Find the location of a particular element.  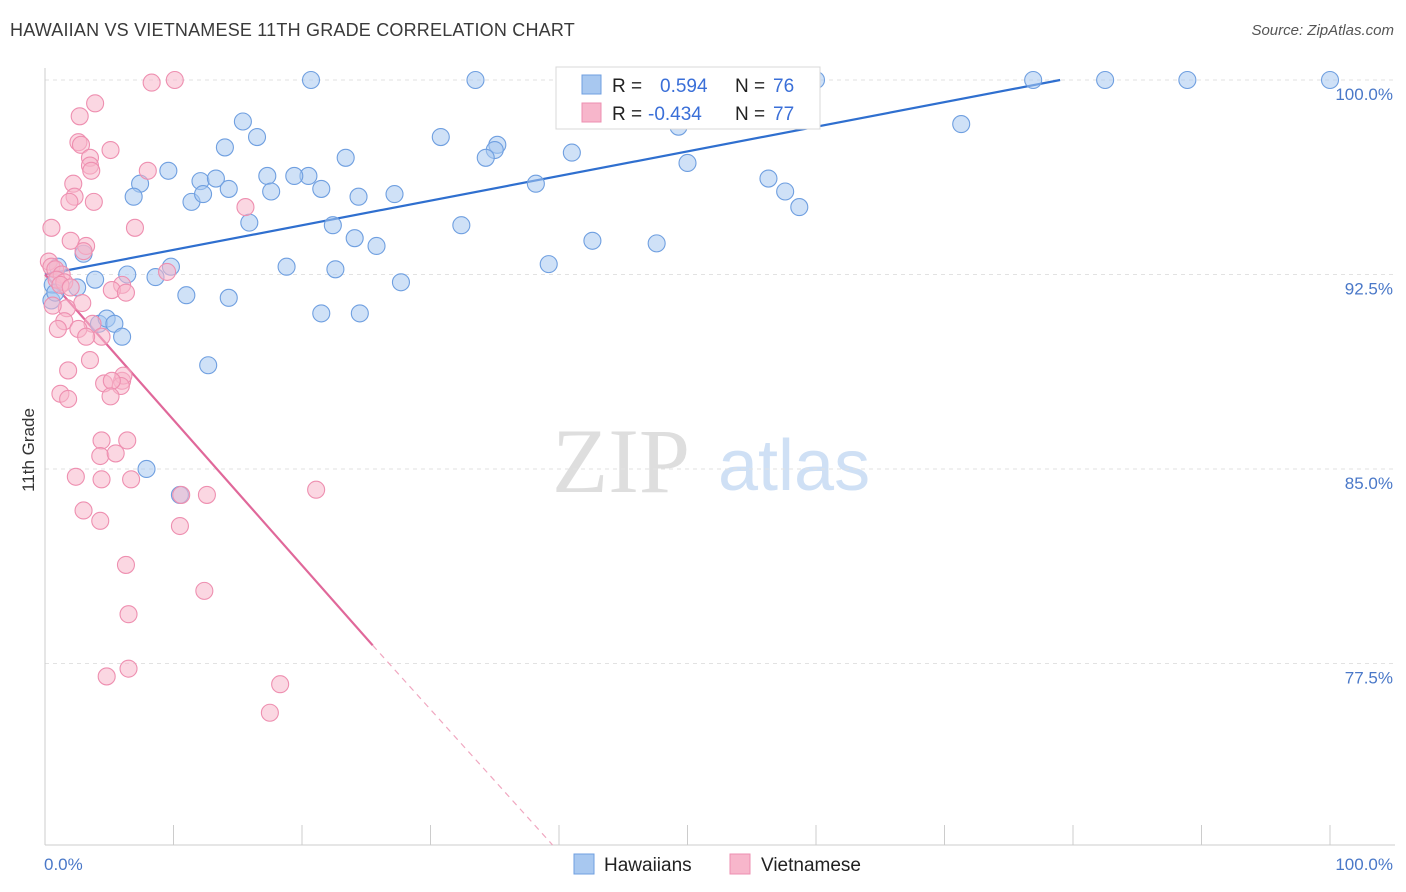

y-tick-label: 100.0% is located at coordinates (1364, 94).